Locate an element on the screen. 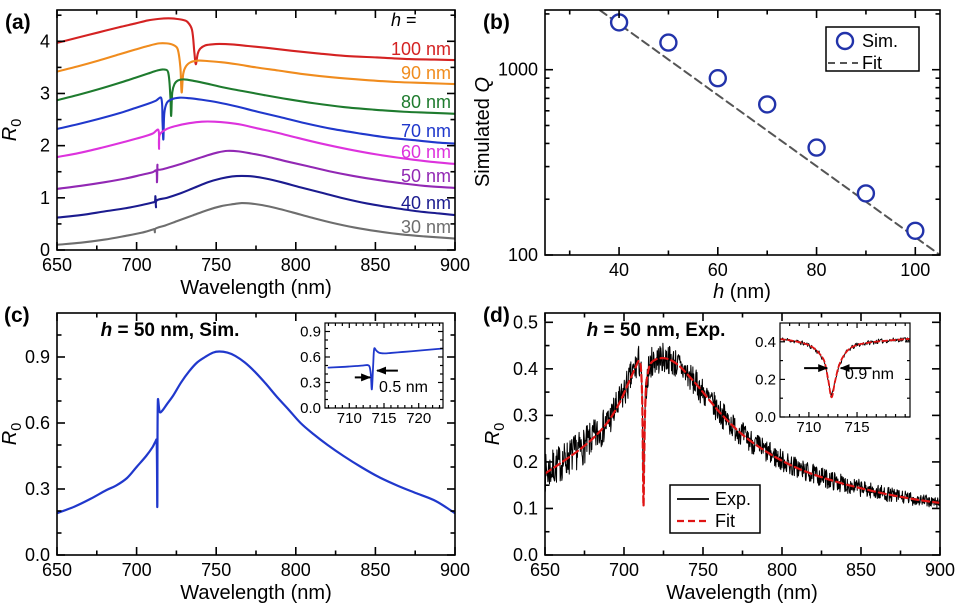 This screenshot has width=965, height=604. legend-d: Exp.Fit is located at coordinates (715, 509).